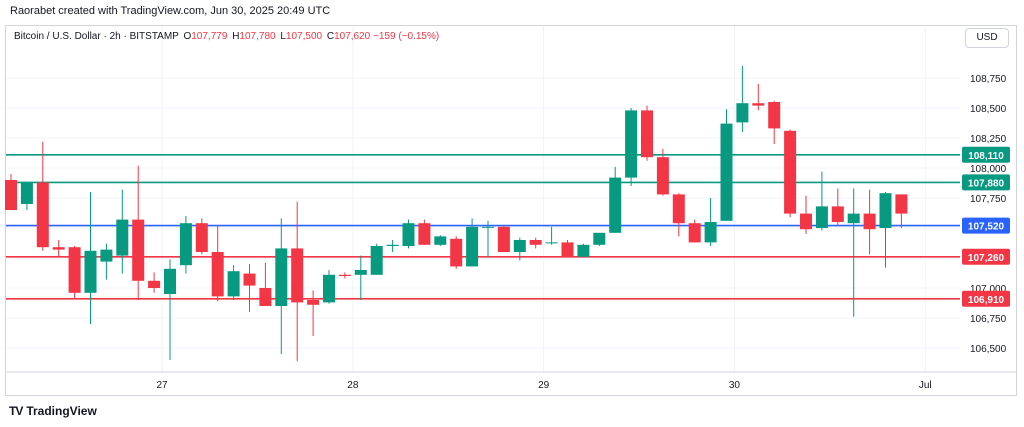 The image size is (1024, 427). I want to click on price-level-label: 107,880, so click(986, 183).